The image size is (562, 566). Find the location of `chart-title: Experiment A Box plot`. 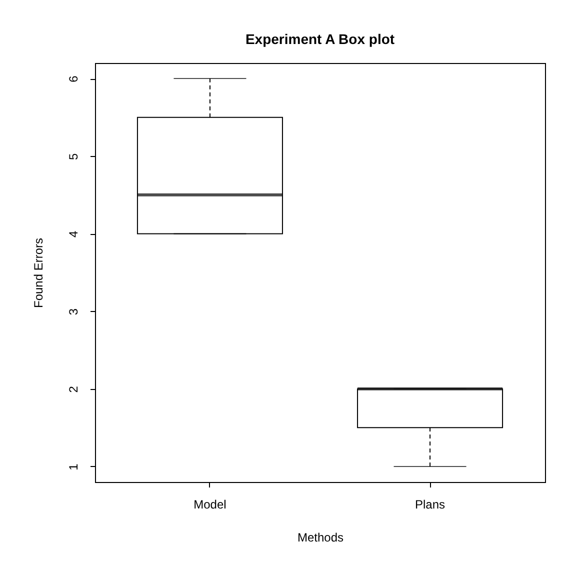

chart-title: Experiment A Box plot is located at coordinates (320, 39).